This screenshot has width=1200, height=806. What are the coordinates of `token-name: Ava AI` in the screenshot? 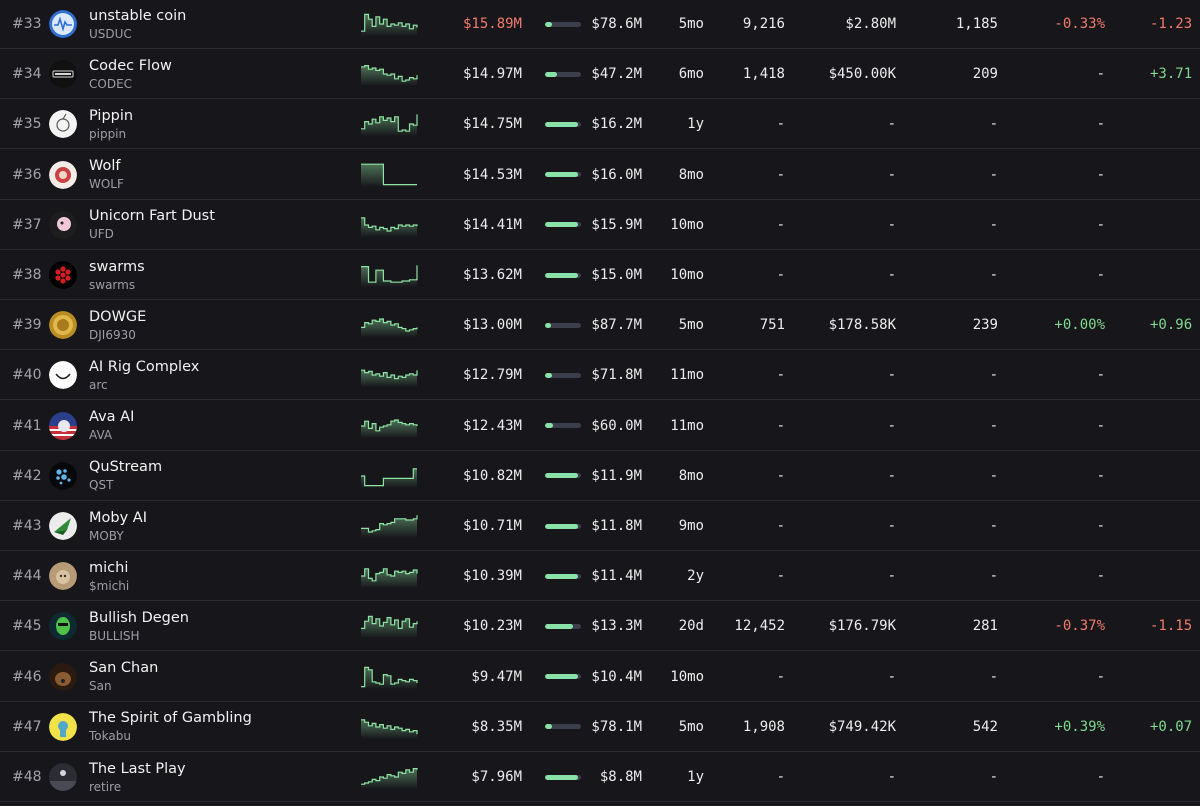 It's located at (112, 417).